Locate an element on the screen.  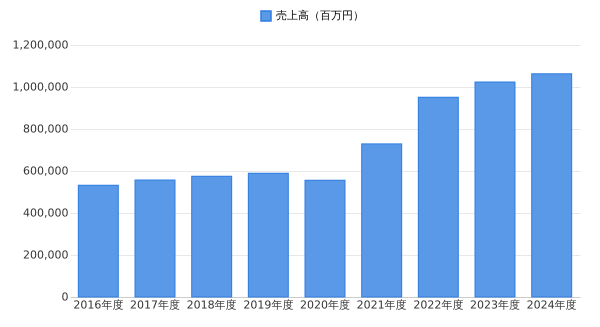
x-tick-label: 2018年度 is located at coordinates (211, 305).